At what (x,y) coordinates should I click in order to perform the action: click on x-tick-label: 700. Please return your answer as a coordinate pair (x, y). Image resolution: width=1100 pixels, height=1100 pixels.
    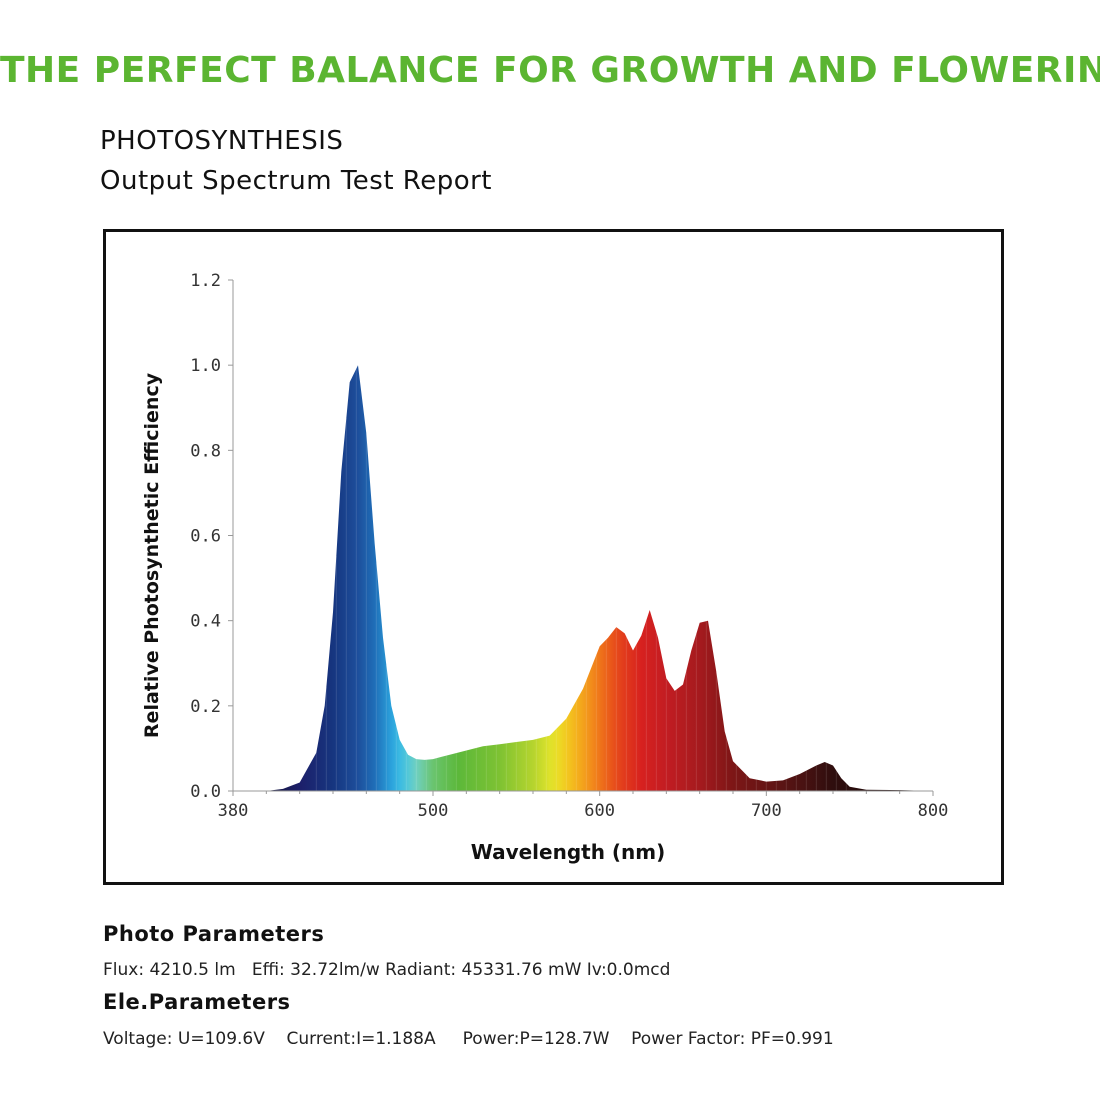
    Looking at the image, I should click on (766, 811).